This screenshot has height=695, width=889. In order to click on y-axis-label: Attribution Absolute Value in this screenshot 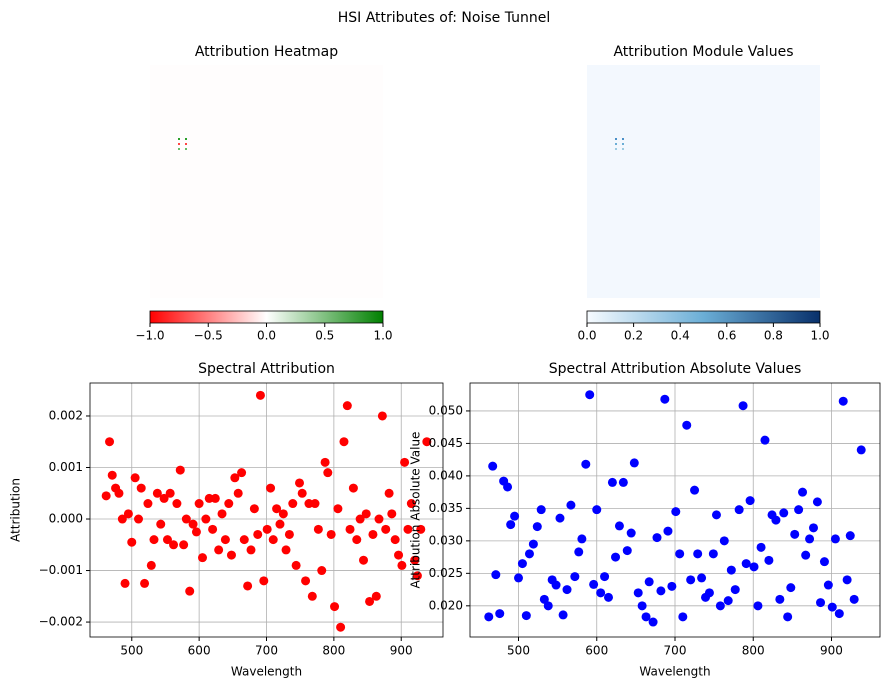, I will do `click(416, 510)`.